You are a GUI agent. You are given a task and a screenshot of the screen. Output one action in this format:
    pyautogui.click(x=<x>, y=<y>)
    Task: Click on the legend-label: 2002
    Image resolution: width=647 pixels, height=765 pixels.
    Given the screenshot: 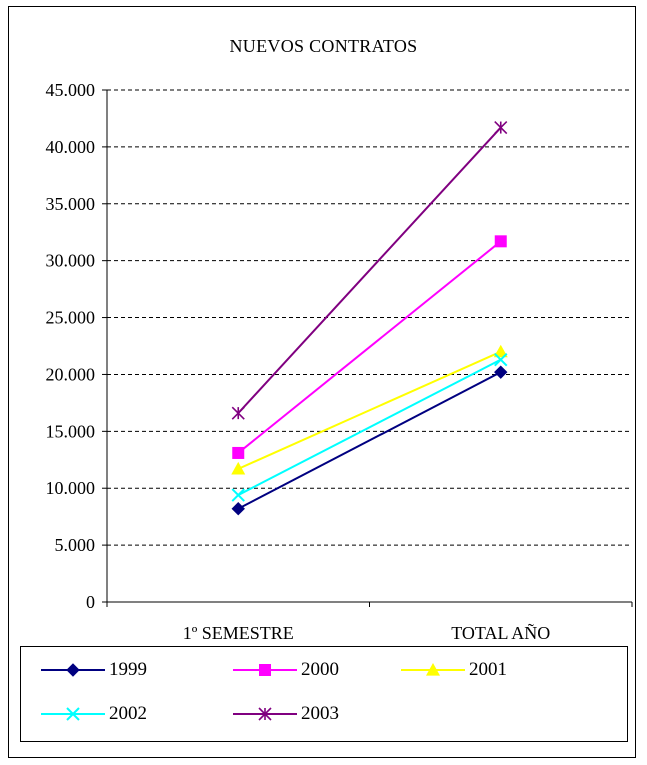 What is the action you would take?
    pyautogui.click(x=128, y=713)
    